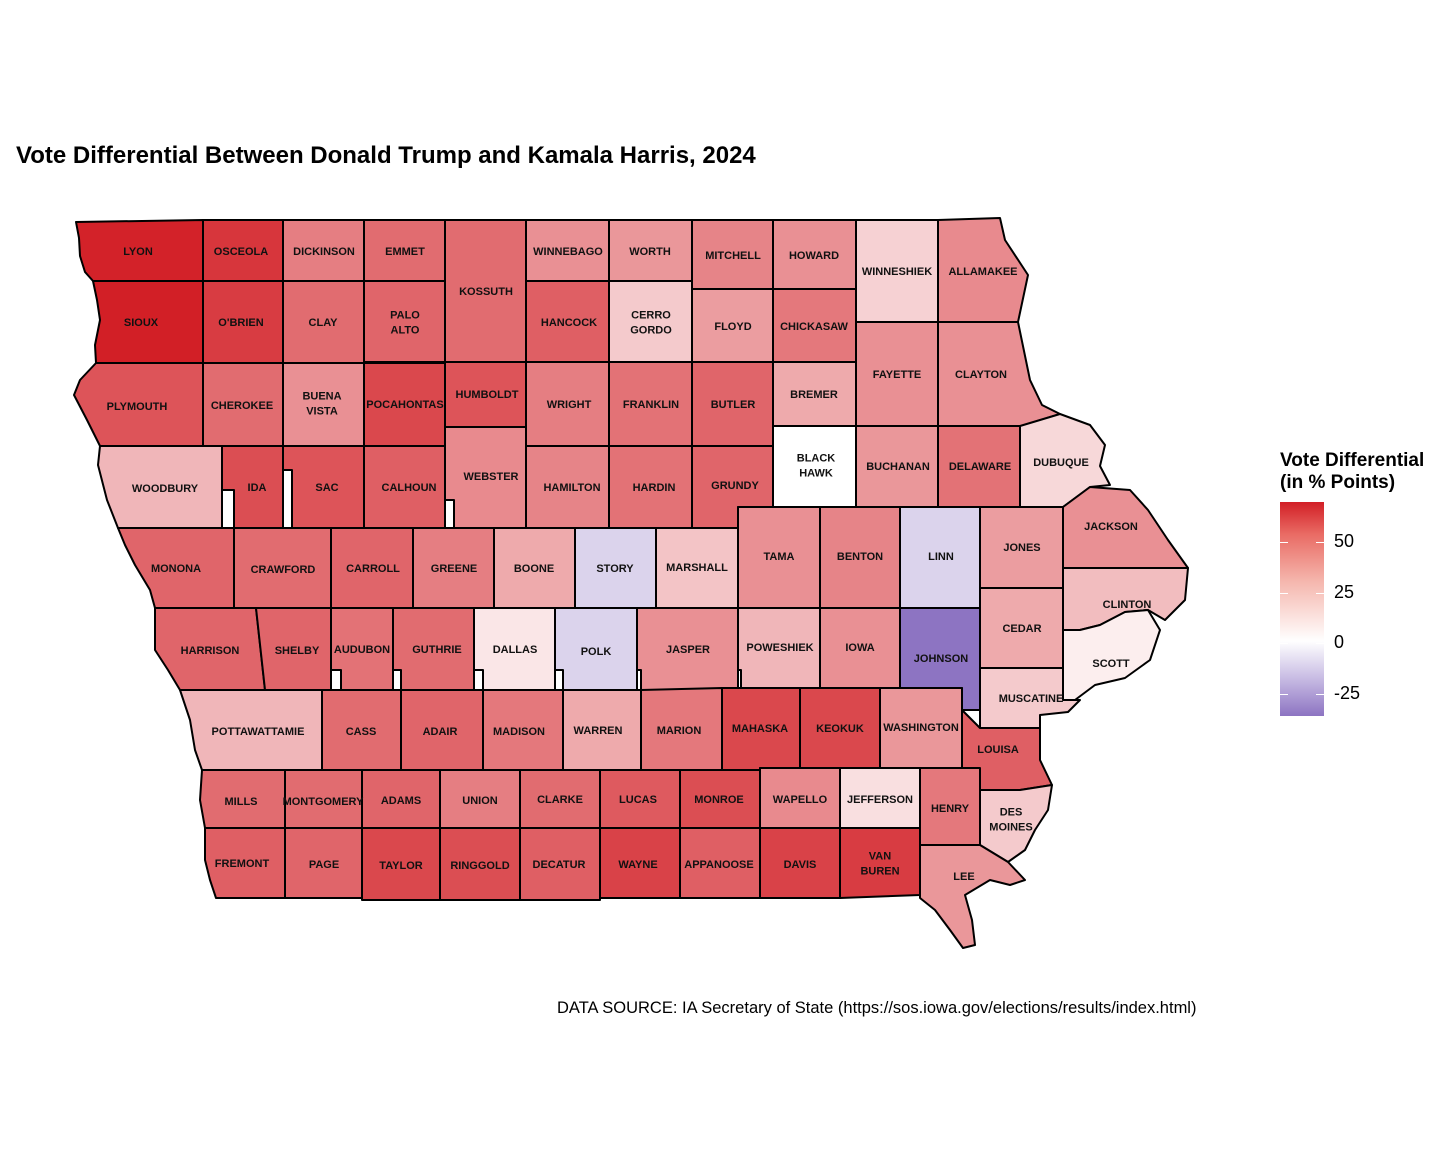 This screenshot has width=1456, height=1165. I want to click on county-label-carroll: CARROLL, so click(373, 569).